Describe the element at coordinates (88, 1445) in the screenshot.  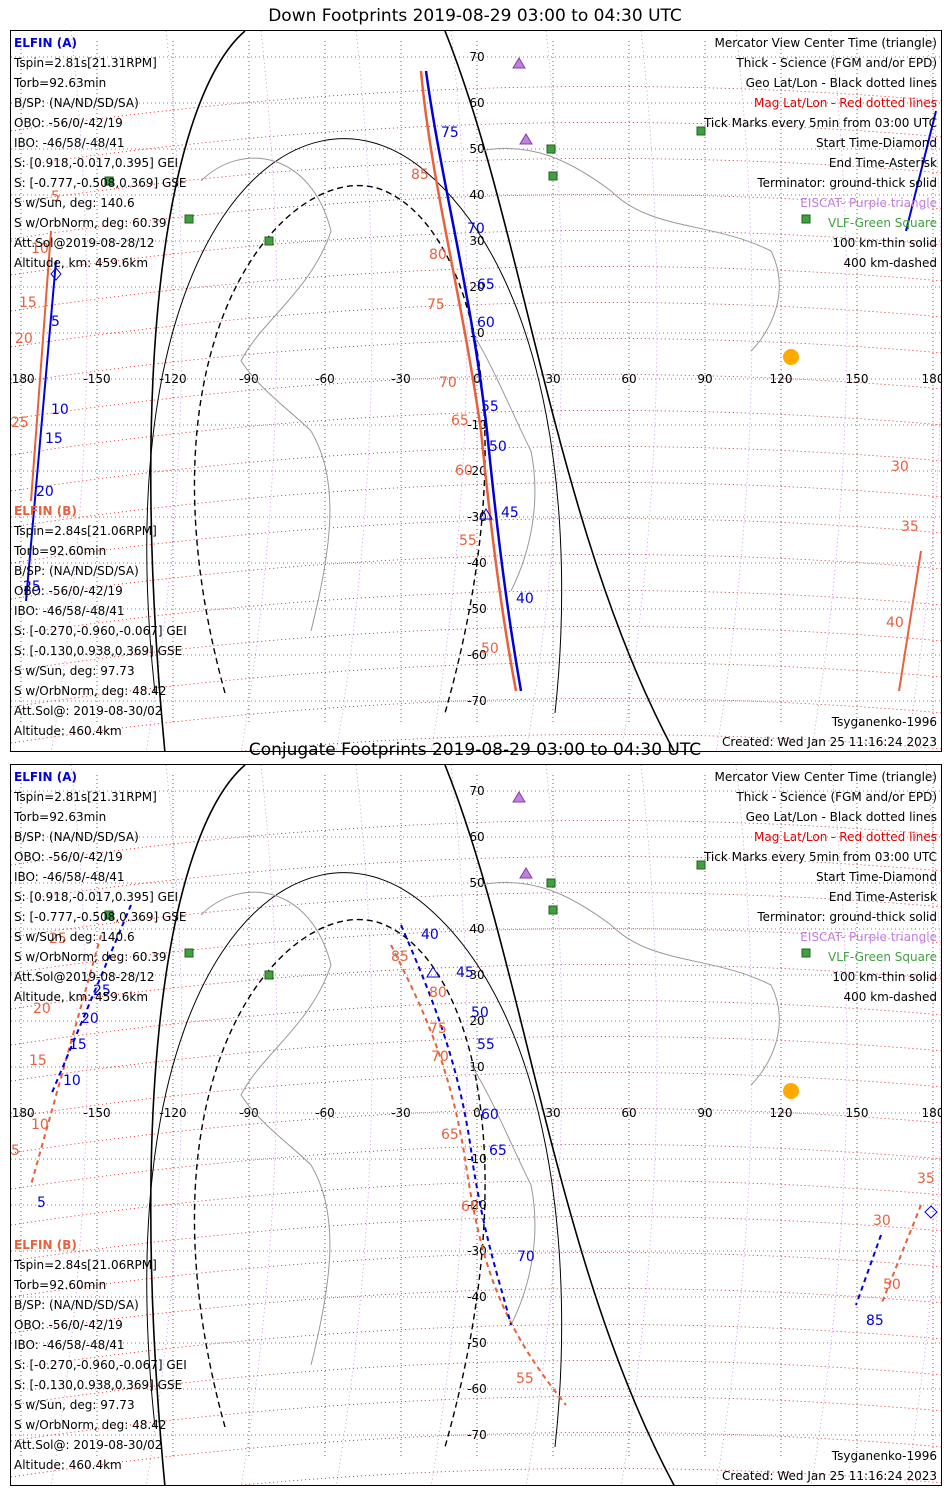
I see `info-line: Att.Sol@: 2019-08-30/02` at that location.